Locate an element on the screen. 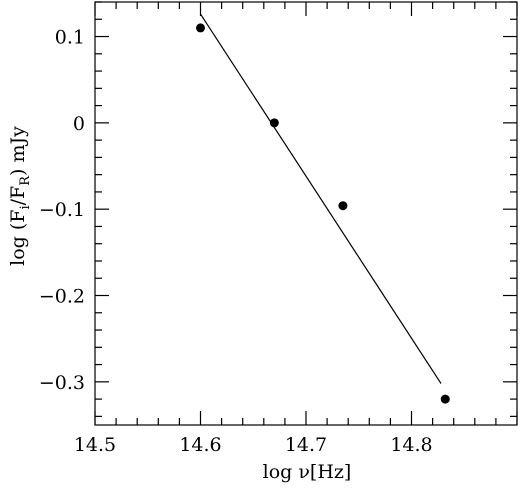  y-tick-labels: 0.1 0 −0.1 −0.2 −0.3 is located at coordinates (62, 210).